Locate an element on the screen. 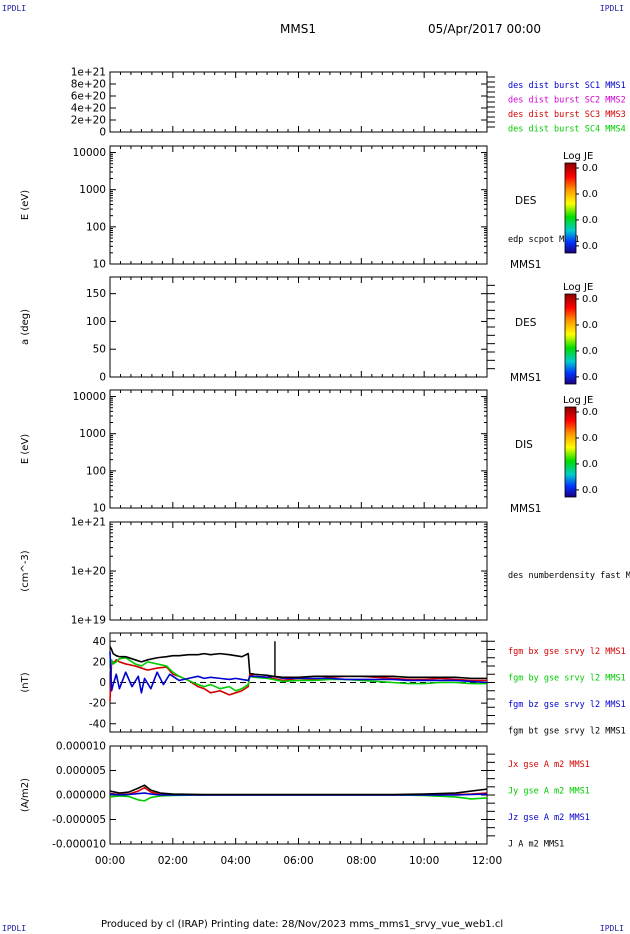  y-tick-label: 0.000000 is located at coordinates (81, 796).